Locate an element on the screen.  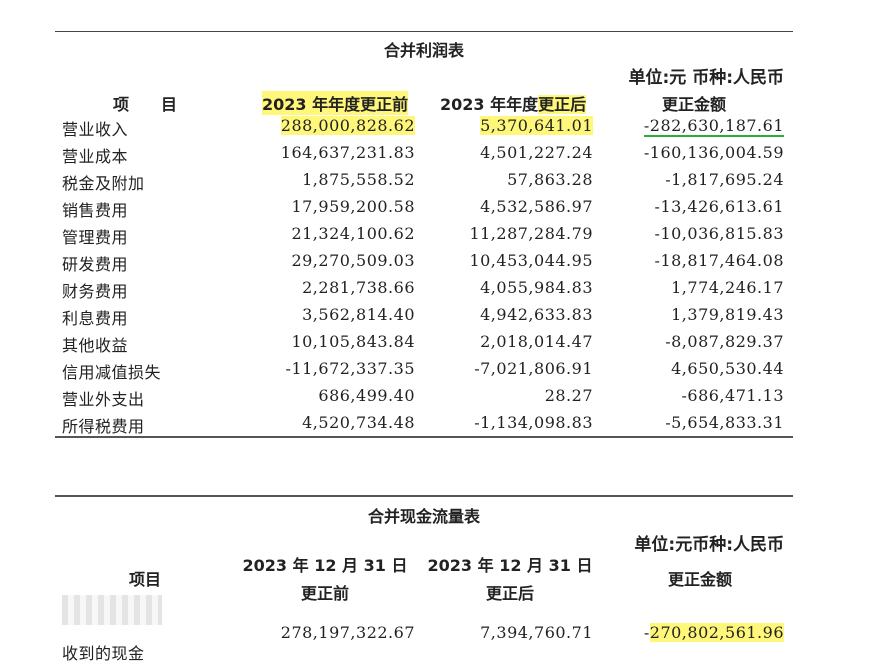
cashflow-title: 合并现金流量表 is located at coordinates (423, 516).